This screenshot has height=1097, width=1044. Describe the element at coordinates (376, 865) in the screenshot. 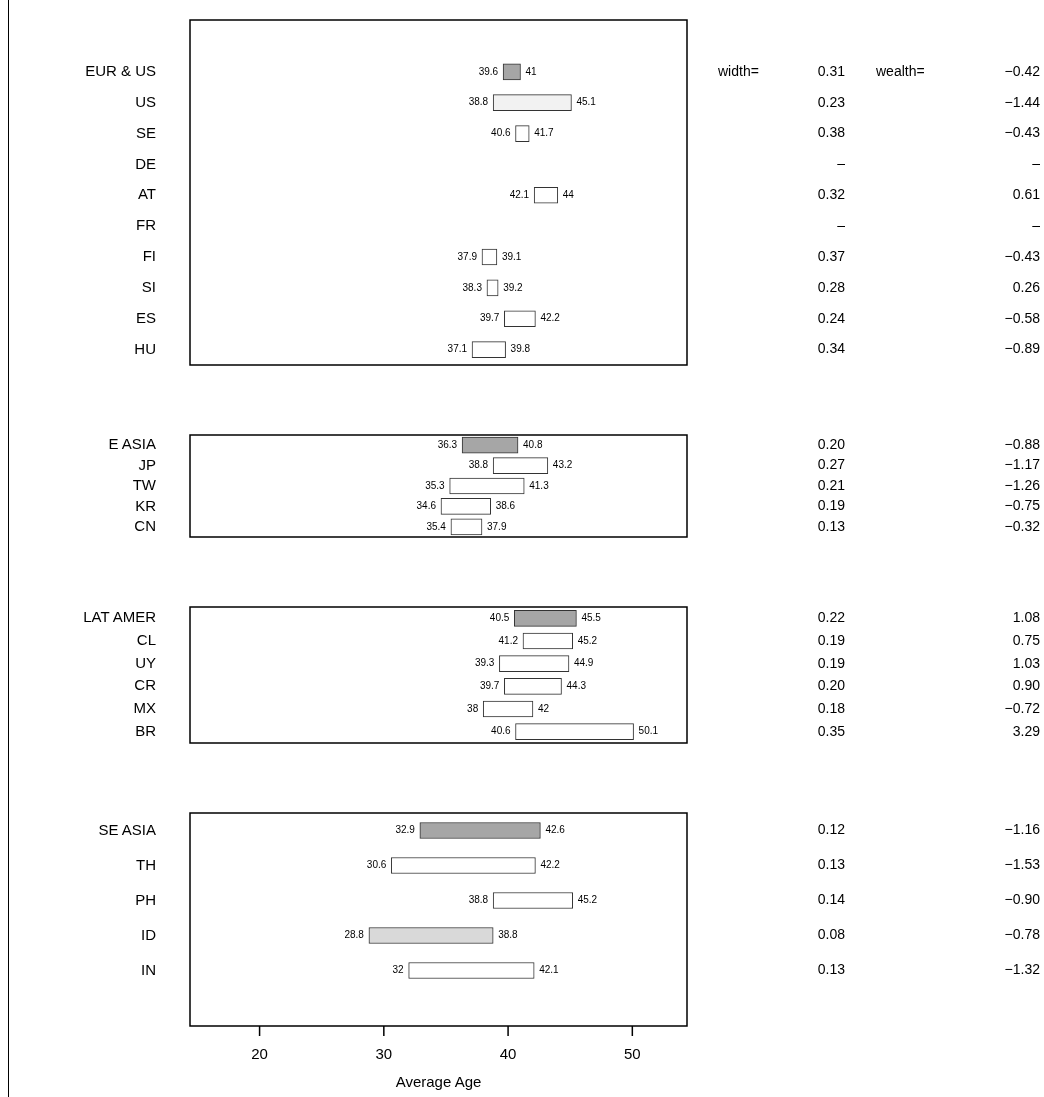

I see `annotation: 30.6` at that location.